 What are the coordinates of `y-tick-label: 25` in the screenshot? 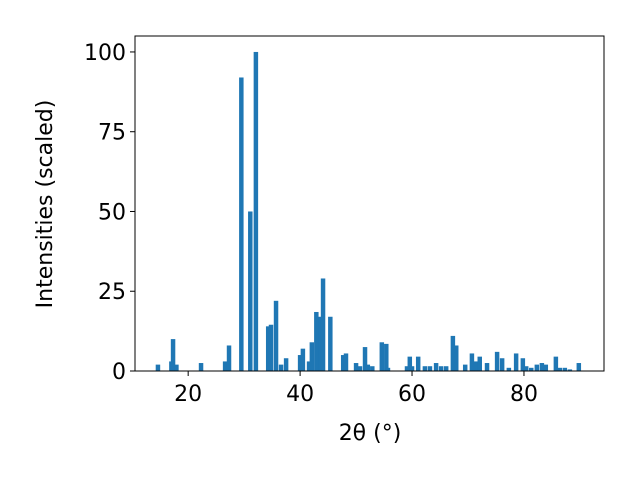 It's located at (112, 292).